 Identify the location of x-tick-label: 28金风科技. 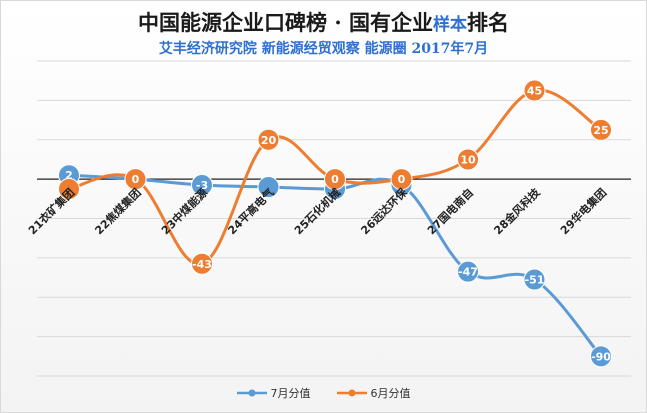
(517, 211).